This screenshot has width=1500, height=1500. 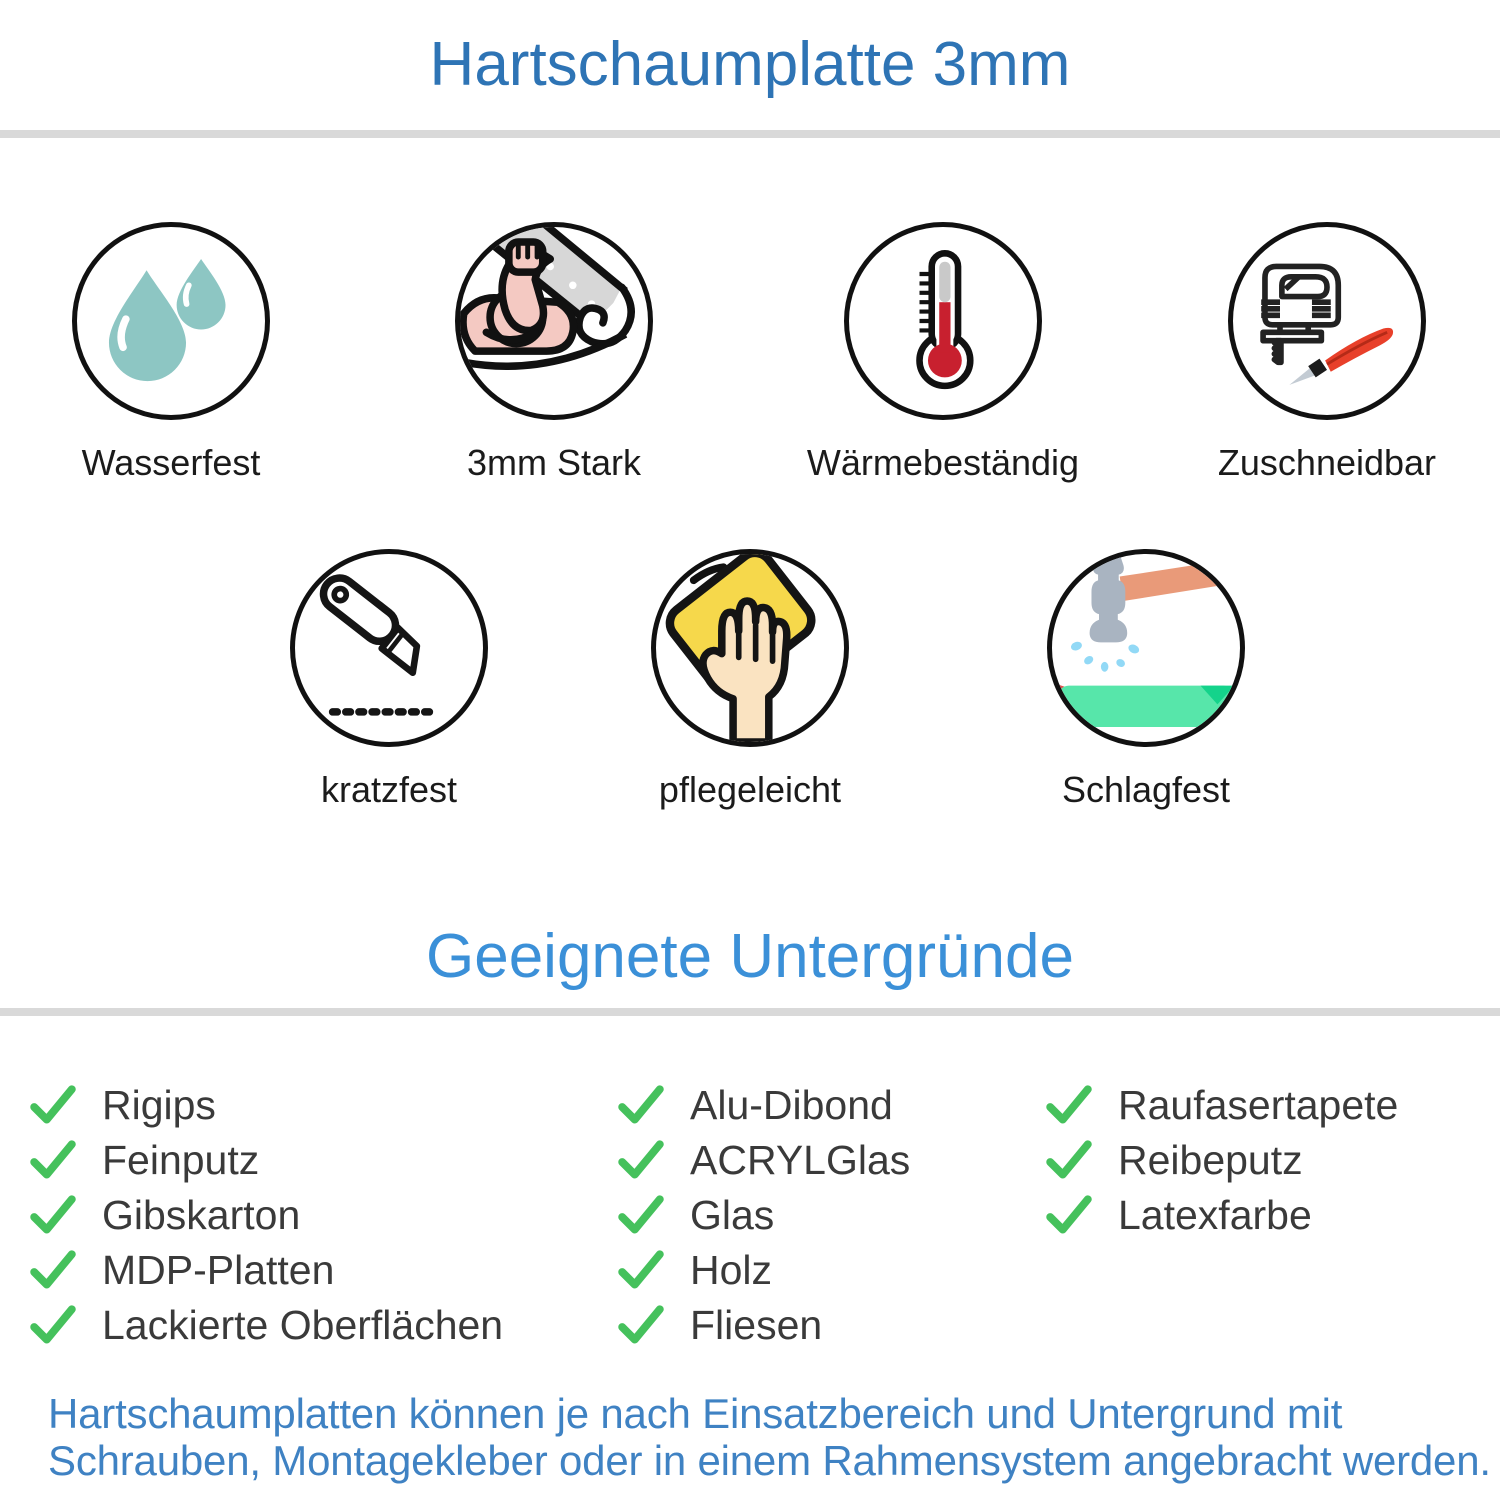 What do you see at coordinates (159, 1105) in the screenshot?
I see `substrate-label: Rigips` at bounding box center [159, 1105].